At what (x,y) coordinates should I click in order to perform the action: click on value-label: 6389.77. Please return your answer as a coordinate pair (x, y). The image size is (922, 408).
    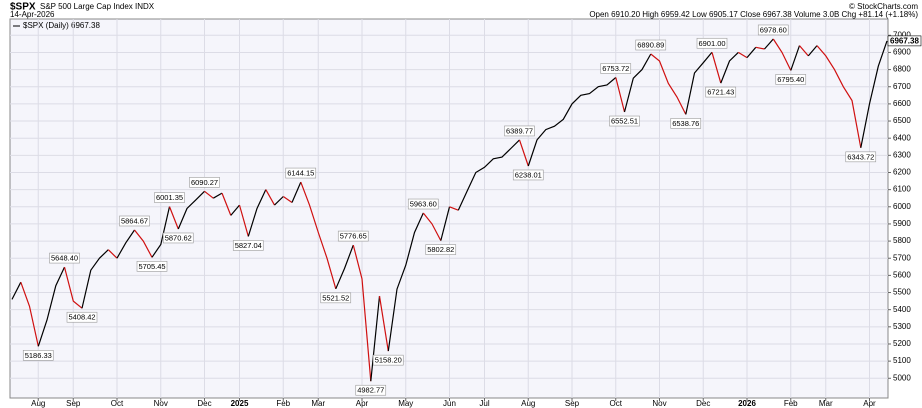
    Looking at the image, I should click on (519, 130).